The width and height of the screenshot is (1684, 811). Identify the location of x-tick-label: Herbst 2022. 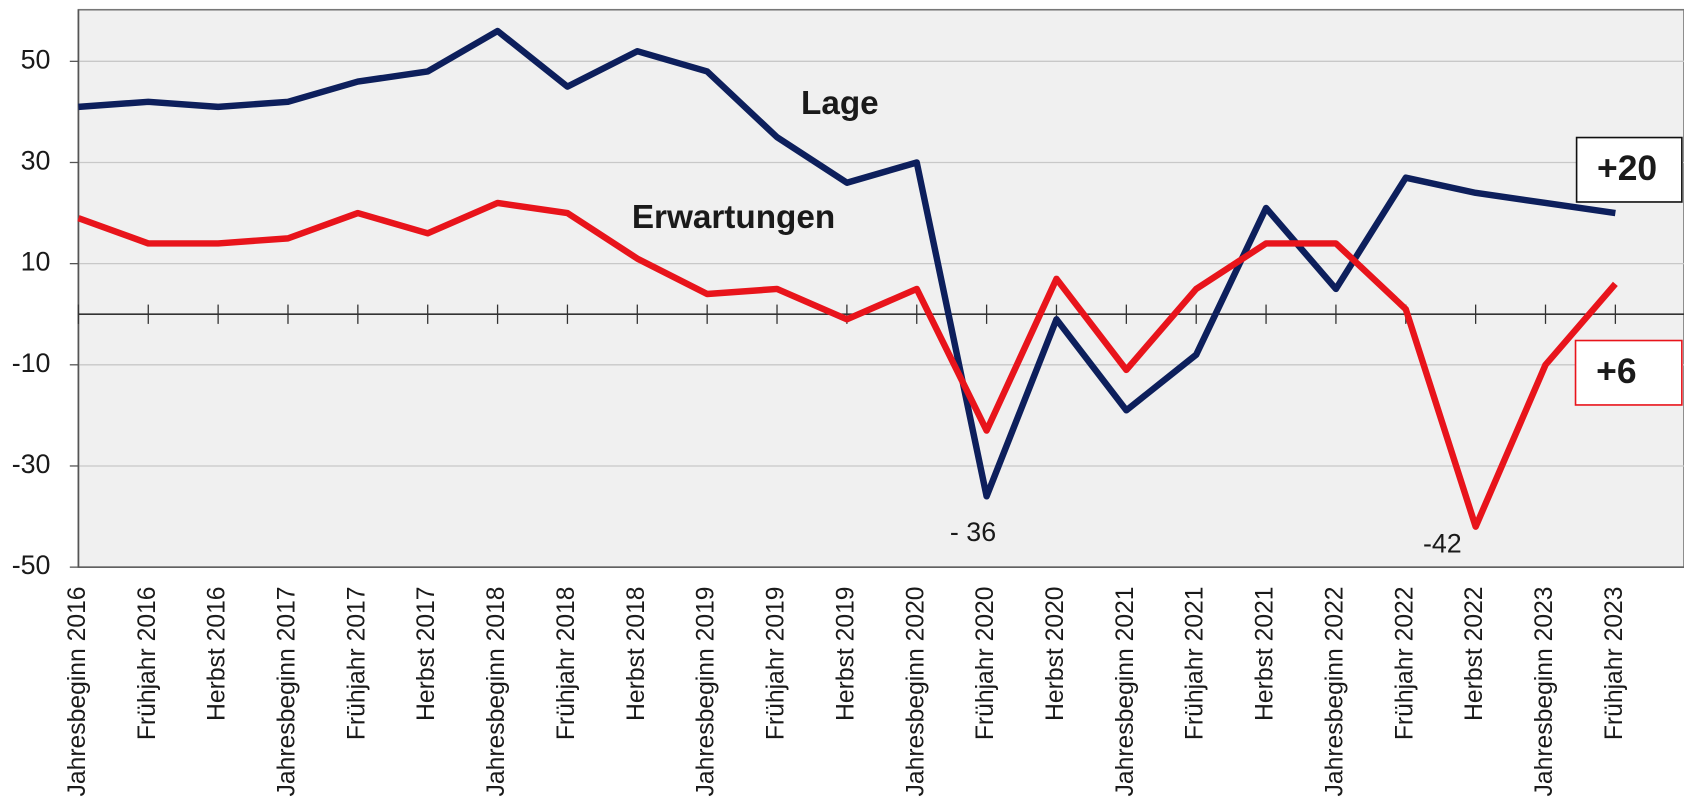
(1474, 653).